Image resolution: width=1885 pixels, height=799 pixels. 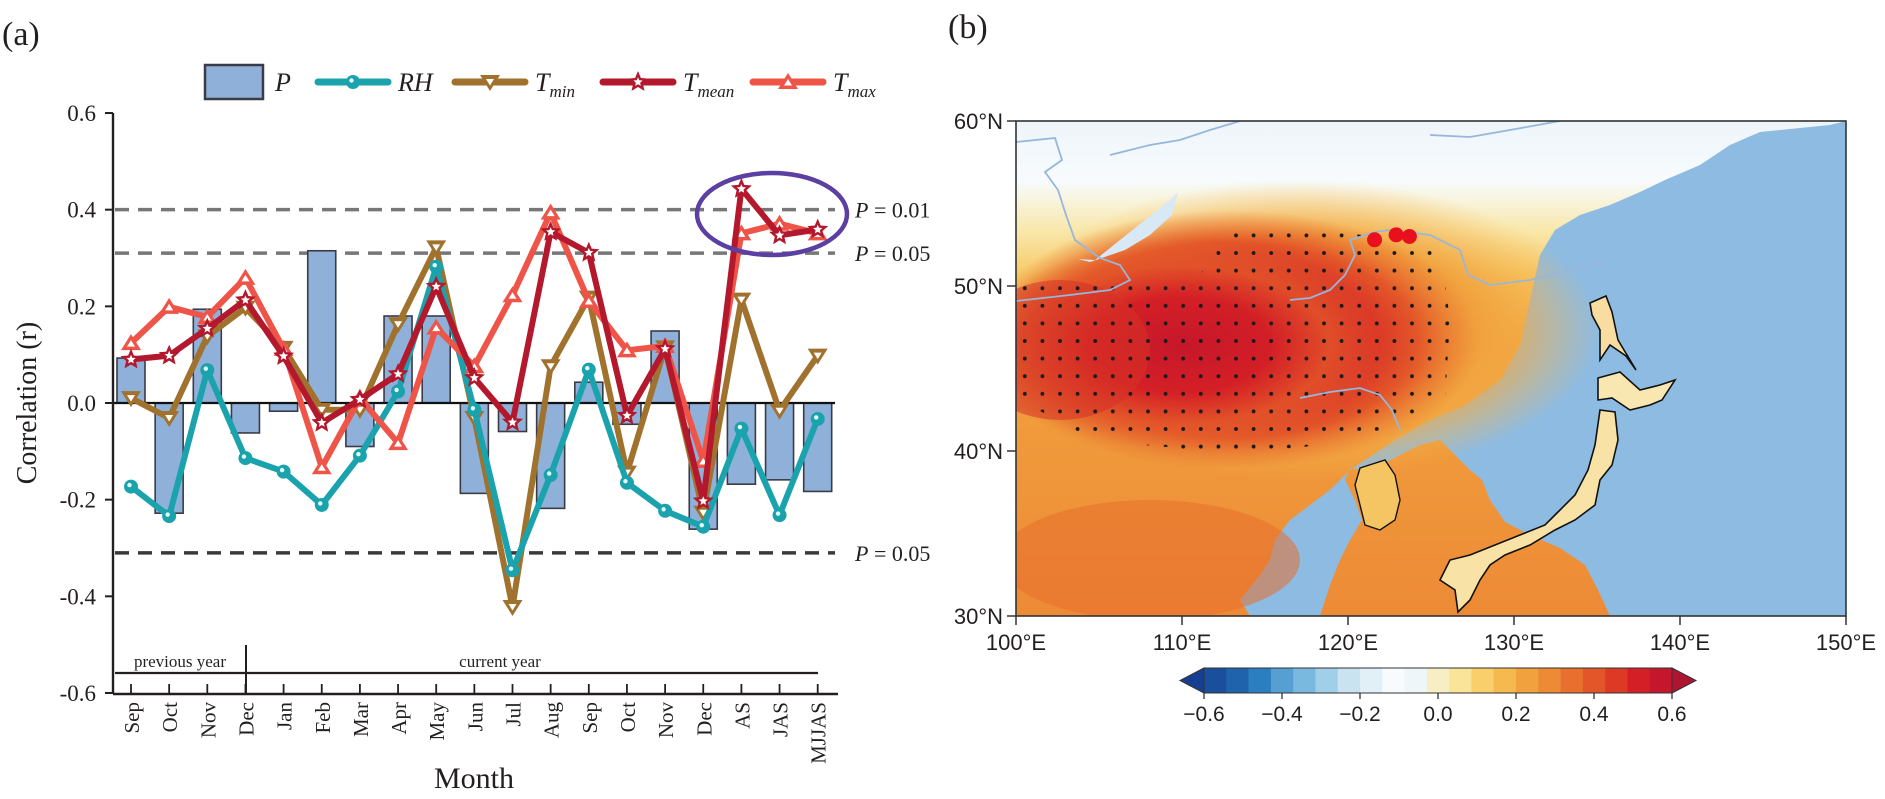 What do you see at coordinates (1359, 714) in the screenshot?
I see `colorbar-tick-label: −0.2` at bounding box center [1359, 714].